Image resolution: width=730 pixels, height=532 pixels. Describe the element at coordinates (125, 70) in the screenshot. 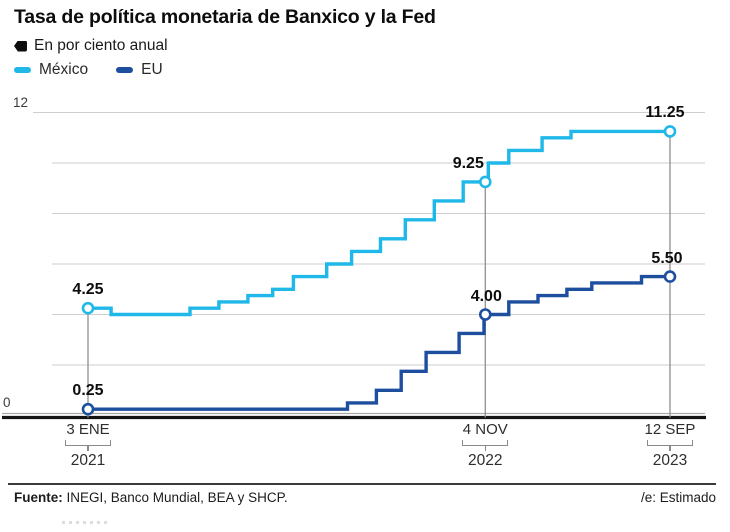

I see `eu-line-swatch` at that location.